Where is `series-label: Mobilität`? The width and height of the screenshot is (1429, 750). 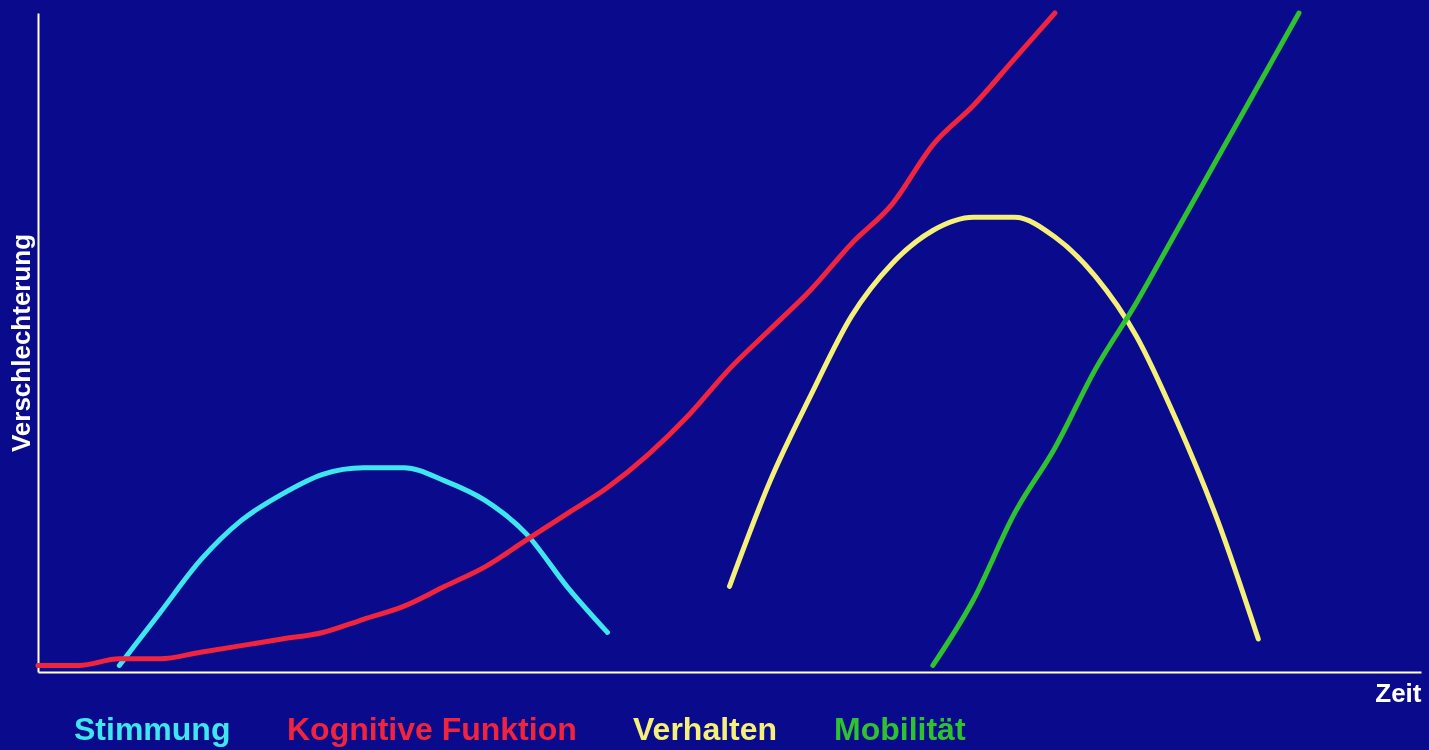
series-label: Mobilität is located at coordinates (900, 729).